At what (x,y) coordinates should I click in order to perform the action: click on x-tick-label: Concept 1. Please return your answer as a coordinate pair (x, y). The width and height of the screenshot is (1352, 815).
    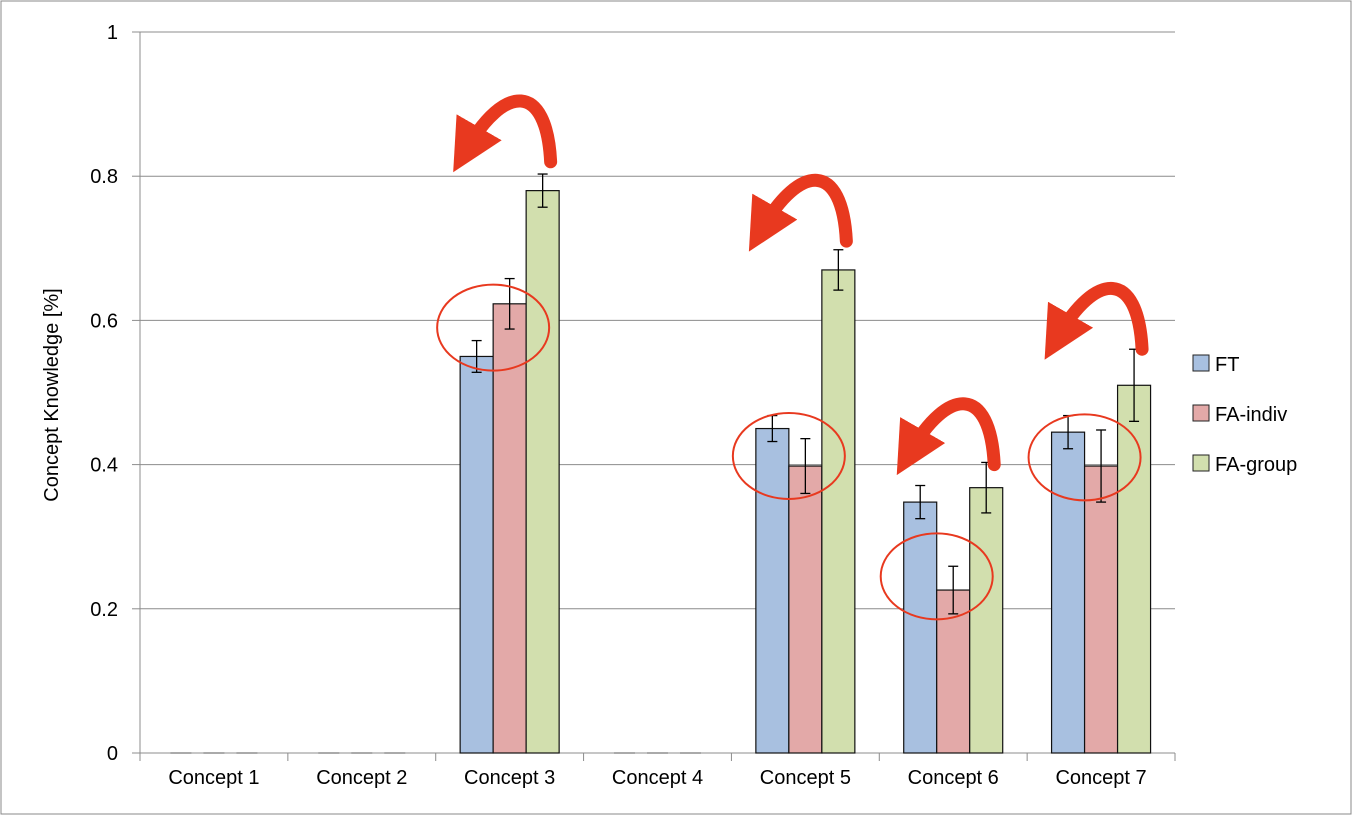
    Looking at the image, I should click on (213, 778).